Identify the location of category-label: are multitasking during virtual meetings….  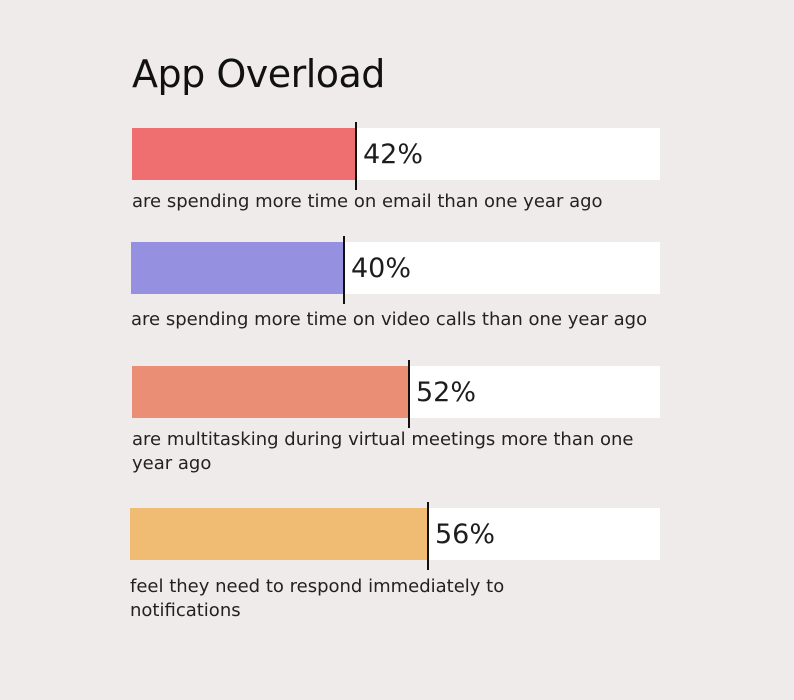
(383, 451).